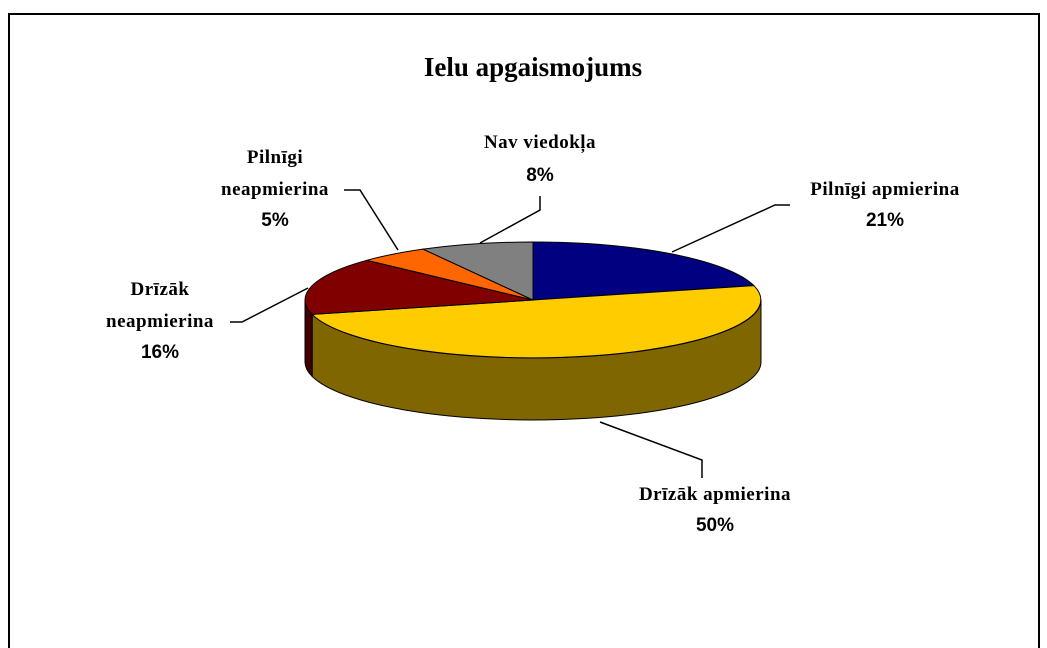 Image resolution: width=1047 pixels, height=648 pixels. What do you see at coordinates (540, 175) in the screenshot?
I see `value-label: 8%` at bounding box center [540, 175].